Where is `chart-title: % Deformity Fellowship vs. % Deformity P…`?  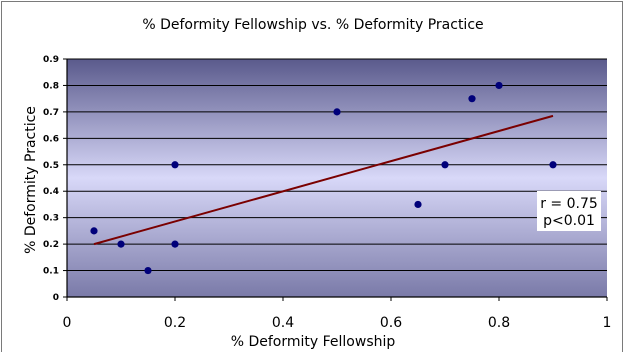 chart-title: % Deformity Fellowship vs. % Deformity P… is located at coordinates (312, 25).